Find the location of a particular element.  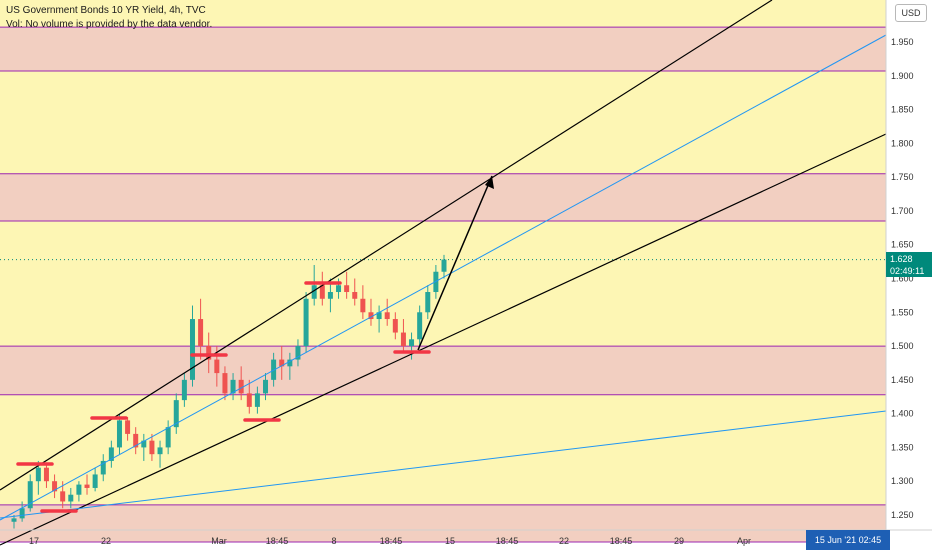

x-tick-label: Apr is located at coordinates (744, 541).